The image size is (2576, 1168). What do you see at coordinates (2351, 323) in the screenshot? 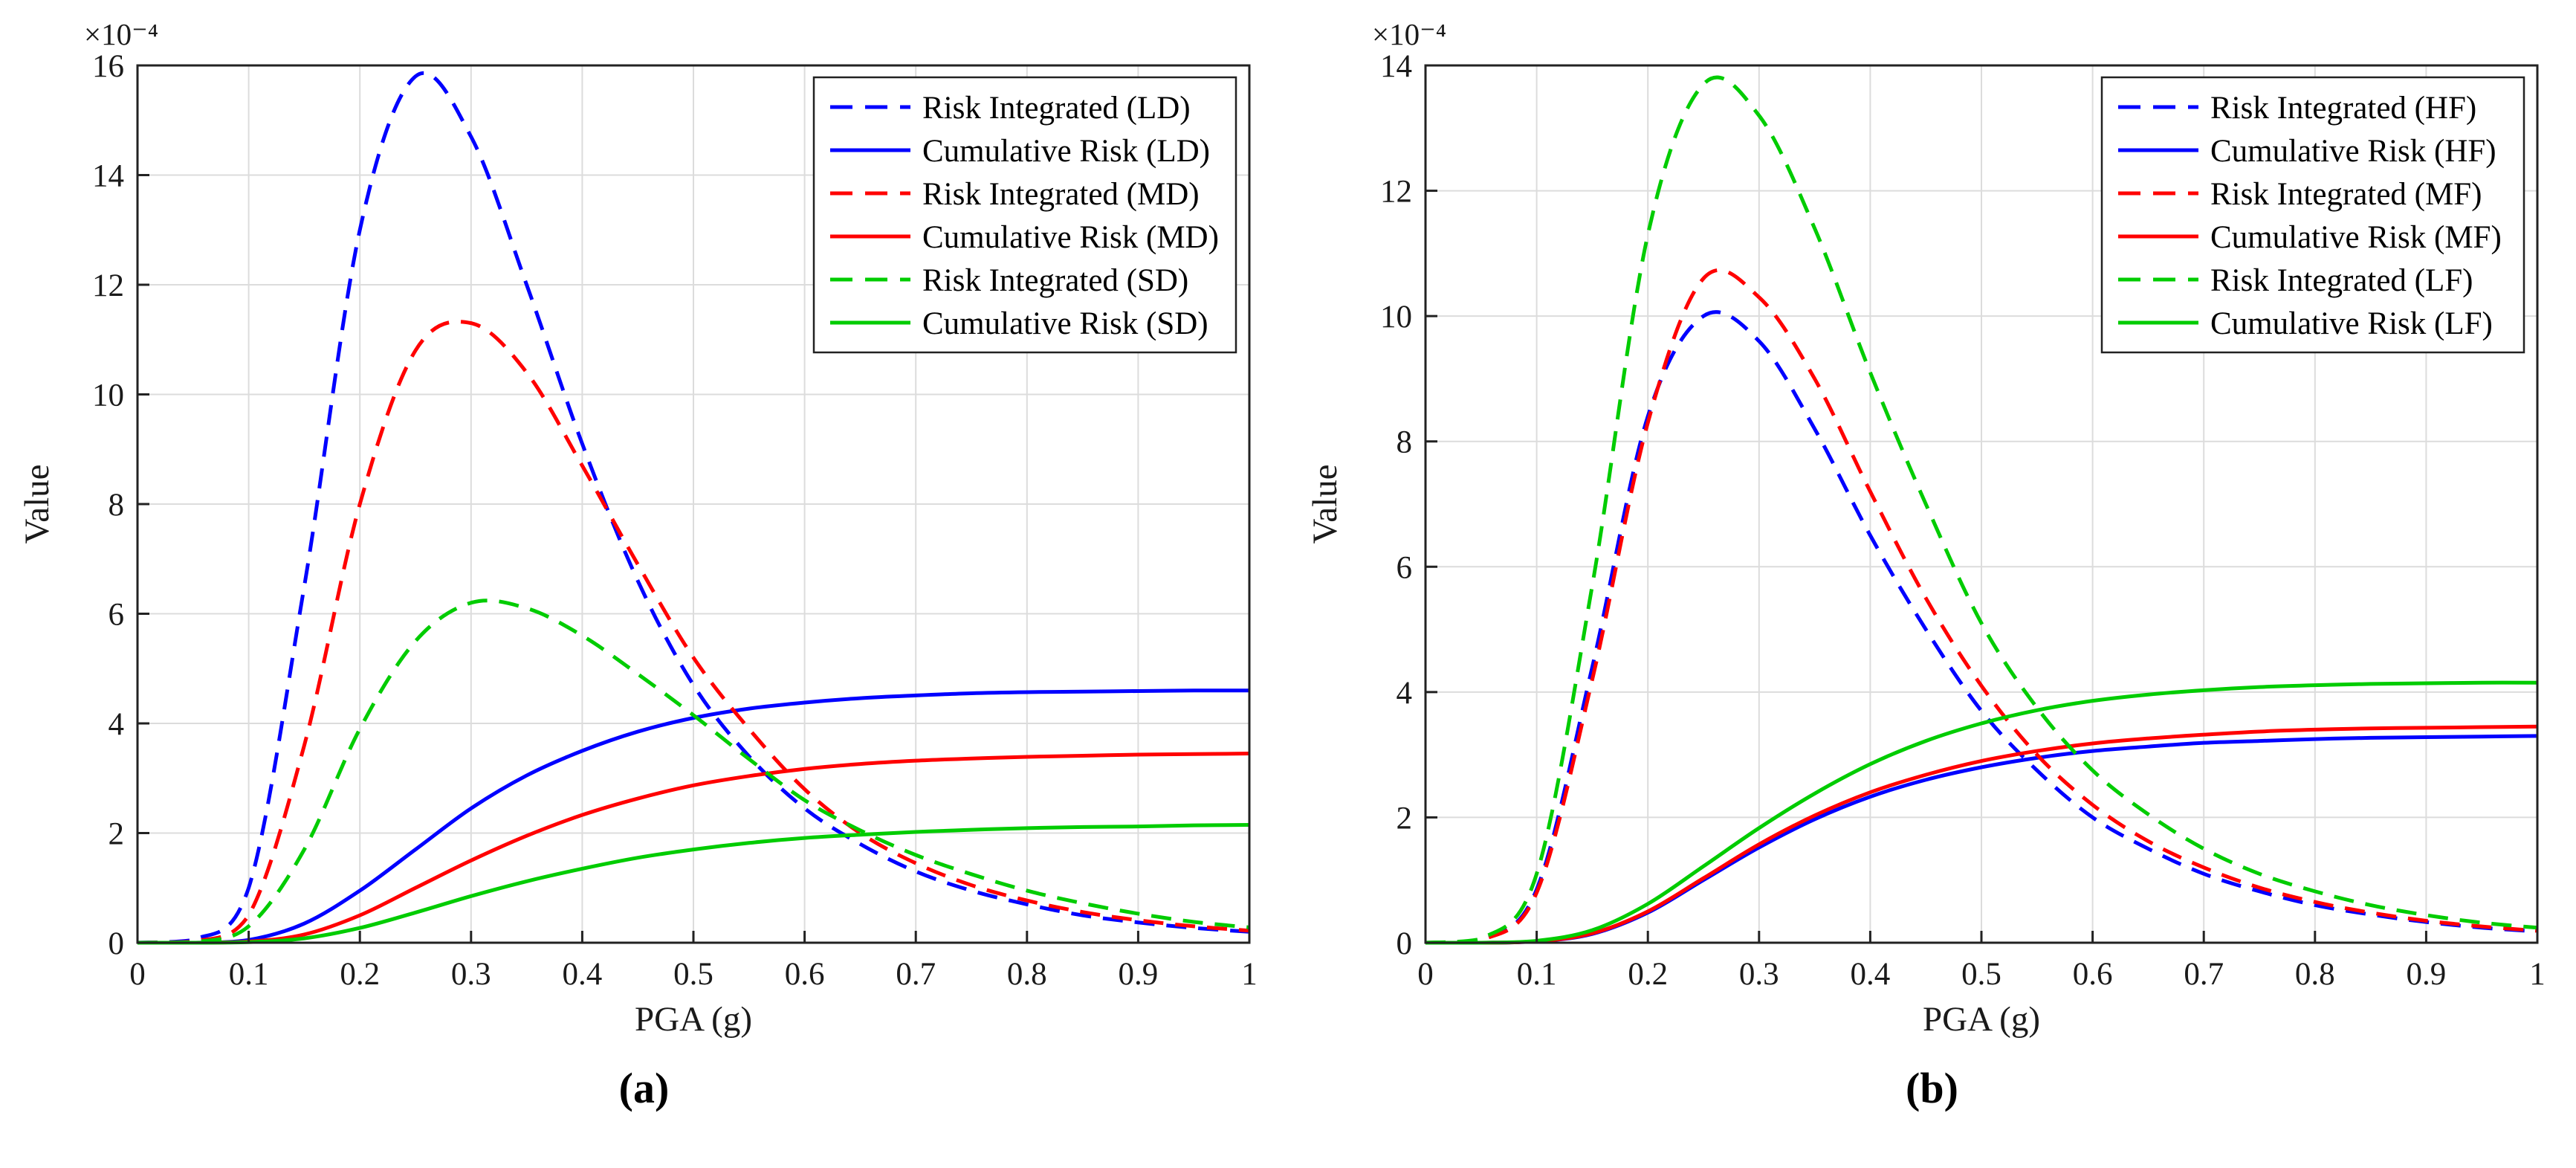
I see `legend-entry-label: Cumulative Risk (LF)` at bounding box center [2351, 323].